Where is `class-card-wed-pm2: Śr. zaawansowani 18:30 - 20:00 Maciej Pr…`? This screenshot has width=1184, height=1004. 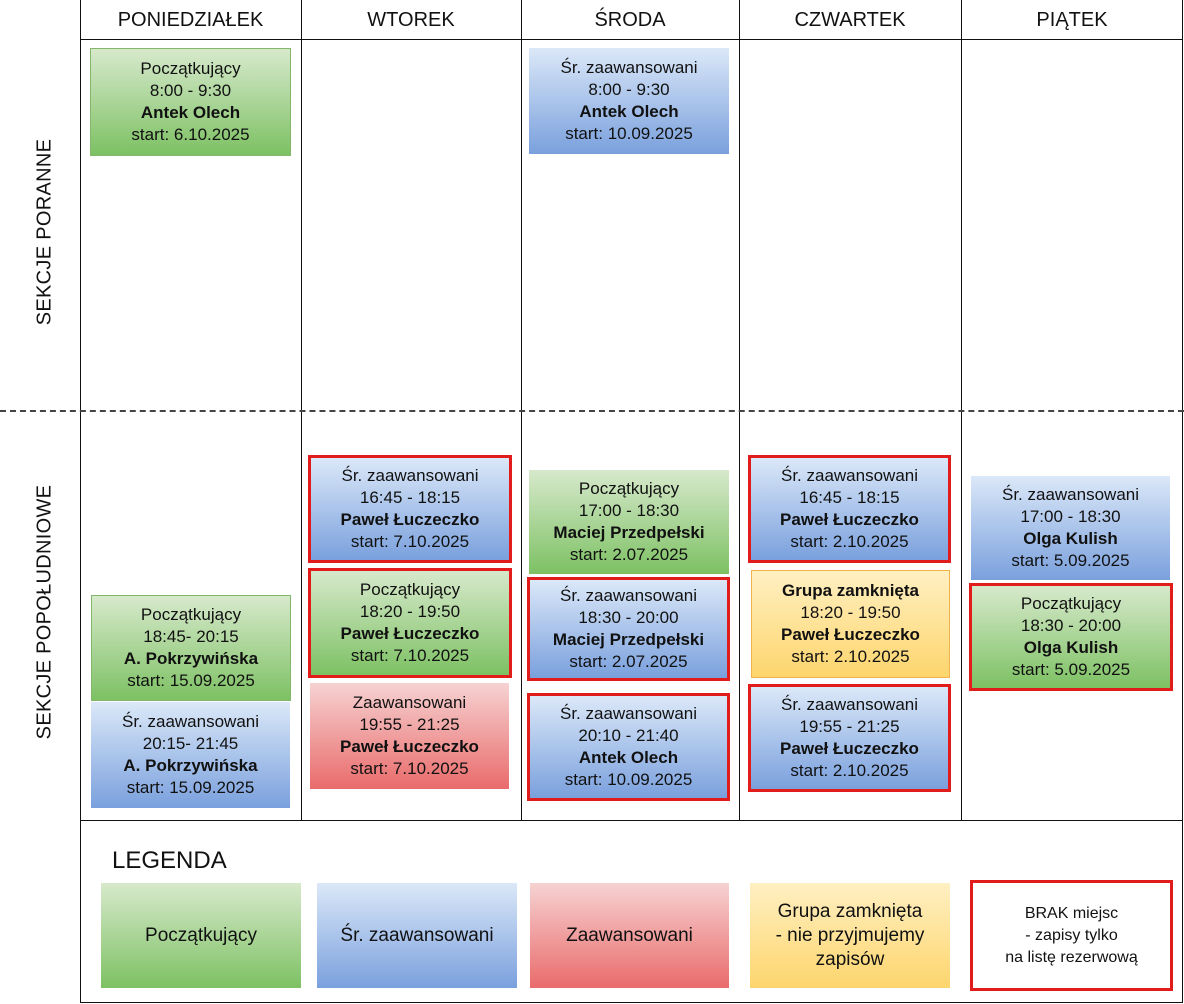
class-card-wed-pm2: Śr. zaawansowani 18:30 - 20:00 Maciej Pr… is located at coordinates (628, 629).